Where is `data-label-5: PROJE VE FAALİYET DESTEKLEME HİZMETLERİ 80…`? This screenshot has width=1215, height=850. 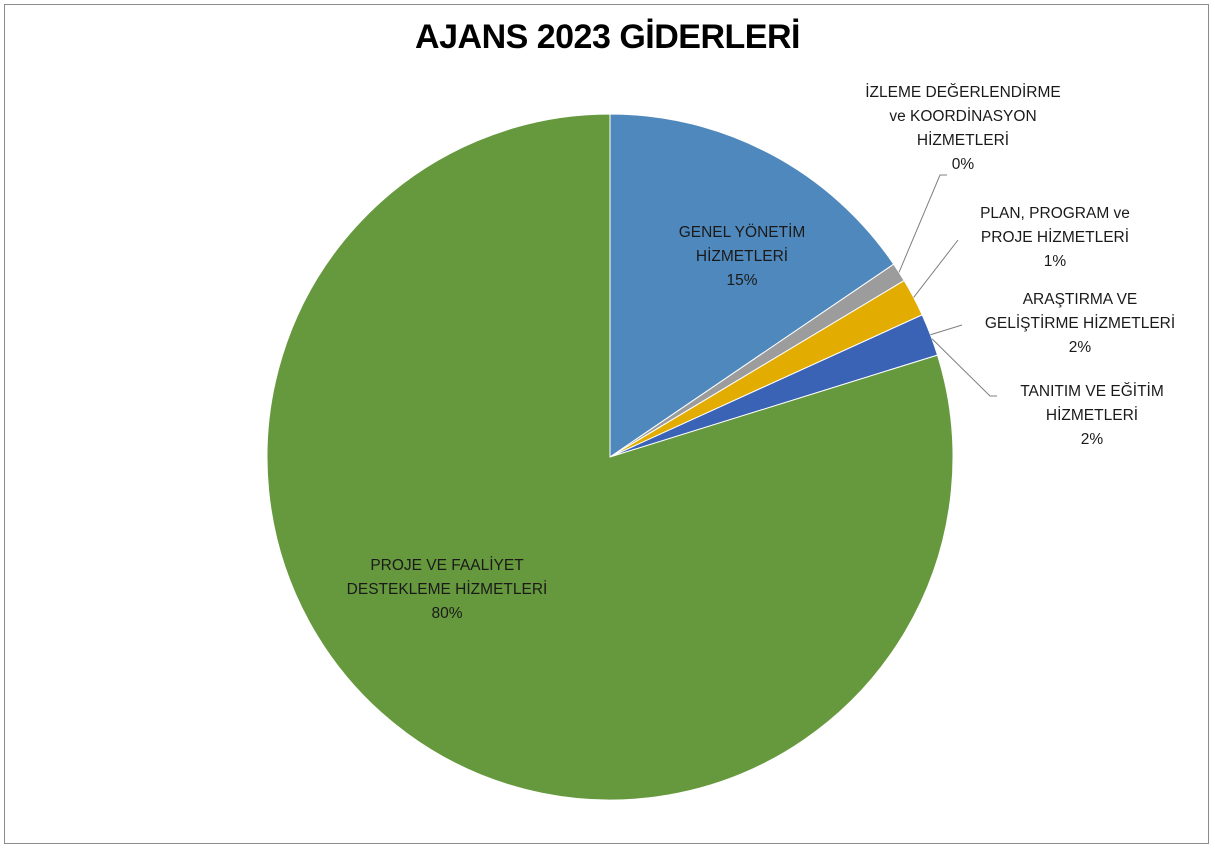
data-label-5: PROJE VE FAALİYET DESTEKLEME HİZMETLERİ 80… is located at coordinates (447, 589).